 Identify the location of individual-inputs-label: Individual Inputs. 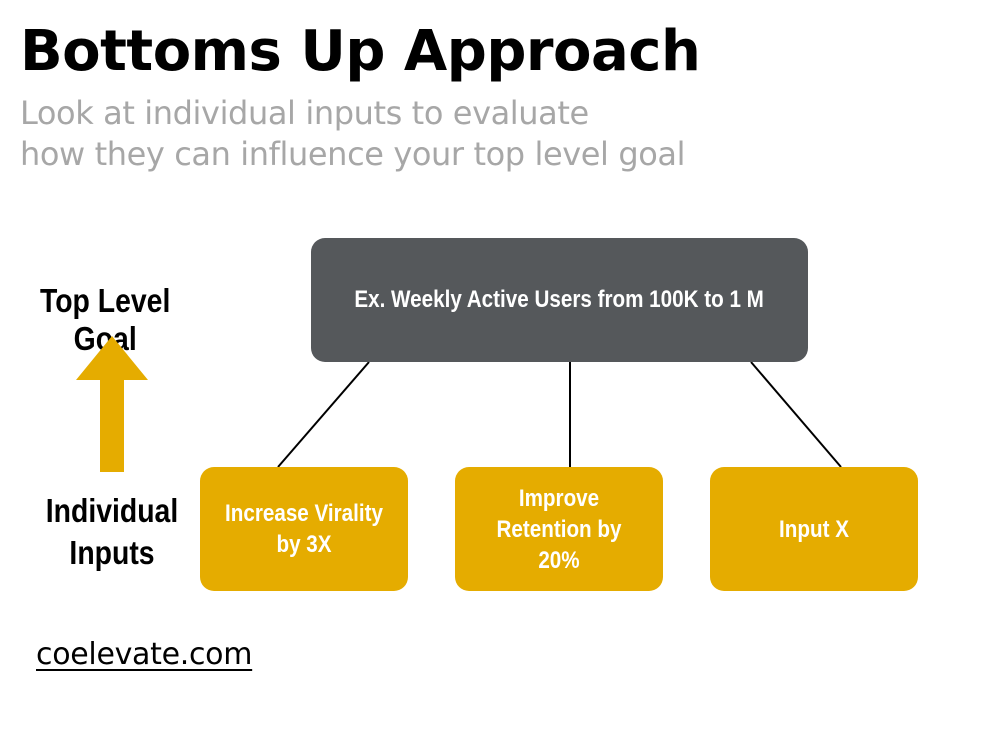
(111, 532).